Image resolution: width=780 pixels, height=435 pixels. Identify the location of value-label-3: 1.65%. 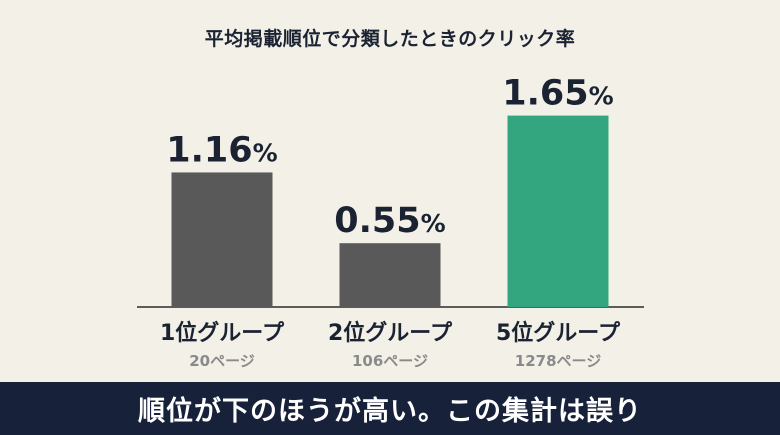
(557, 94).